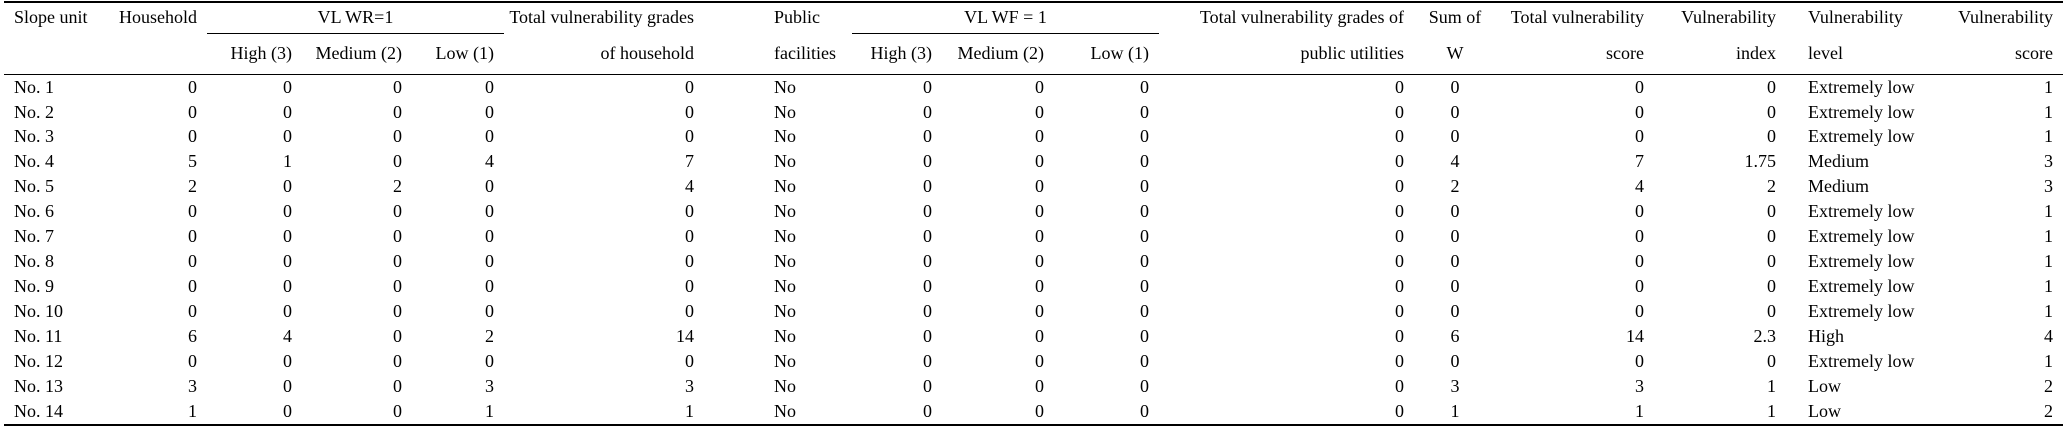 This screenshot has width=2067, height=429. What do you see at coordinates (1772, 186) in the screenshot?
I see `cell-vulnerability-index: 2` at bounding box center [1772, 186].